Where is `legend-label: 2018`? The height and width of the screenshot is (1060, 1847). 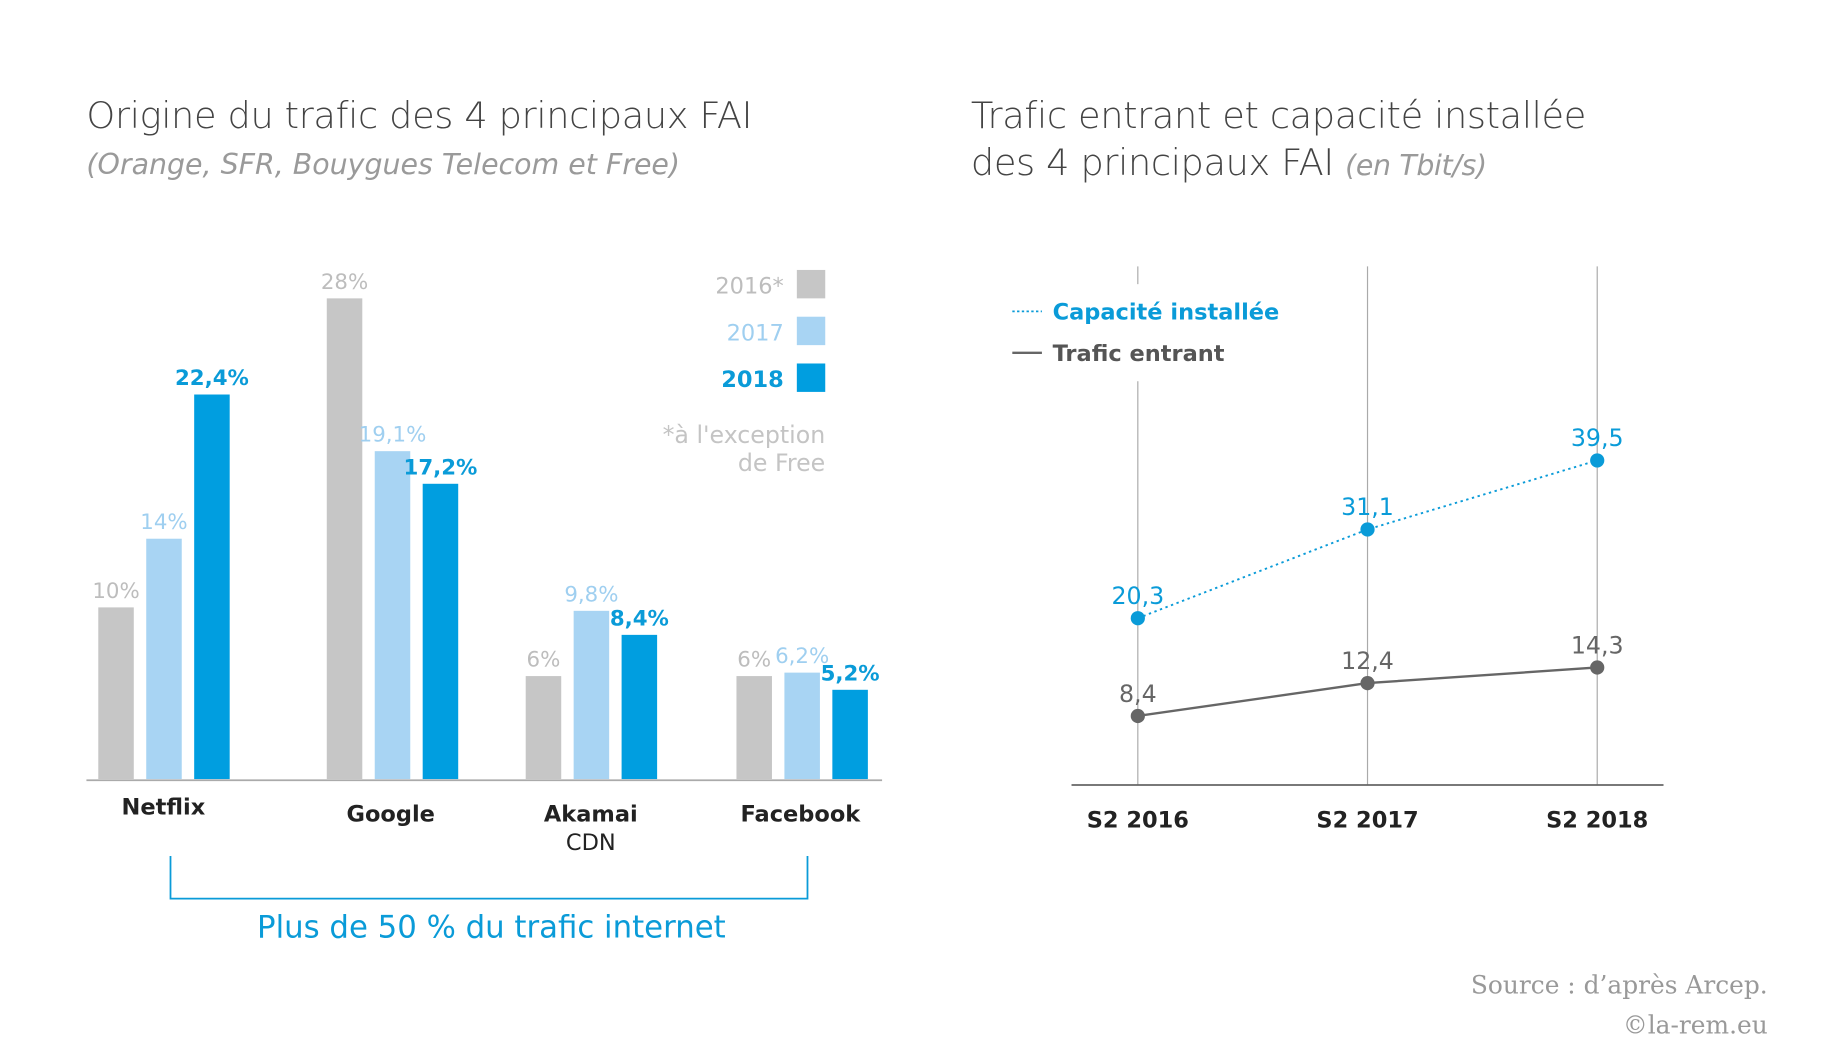
legend-label: 2018 is located at coordinates (752, 380).